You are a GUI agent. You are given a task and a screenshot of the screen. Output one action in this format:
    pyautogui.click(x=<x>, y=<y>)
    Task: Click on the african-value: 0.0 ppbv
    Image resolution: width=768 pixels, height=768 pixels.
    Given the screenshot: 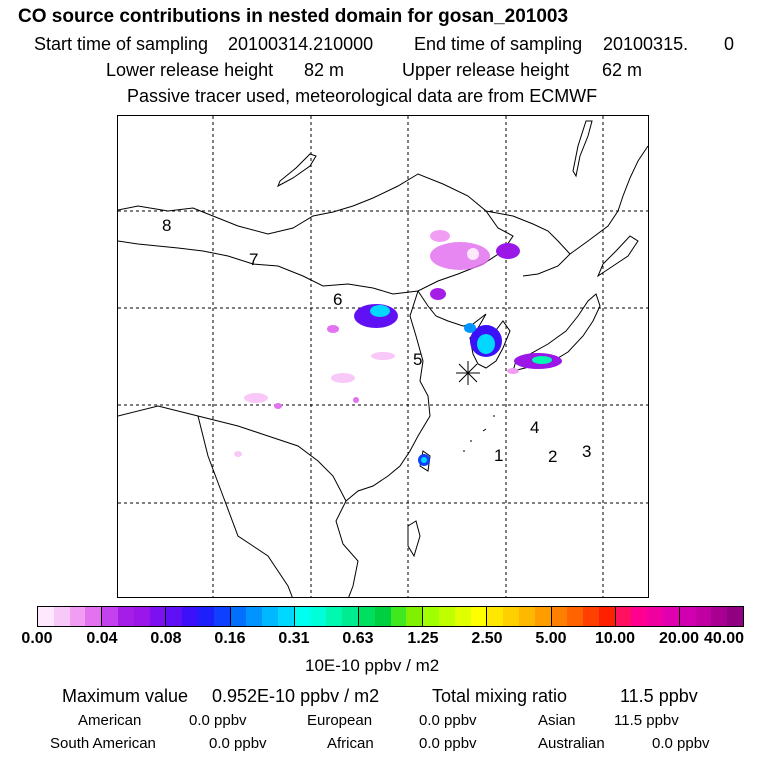 What is the action you would take?
    pyautogui.click(x=448, y=743)
    